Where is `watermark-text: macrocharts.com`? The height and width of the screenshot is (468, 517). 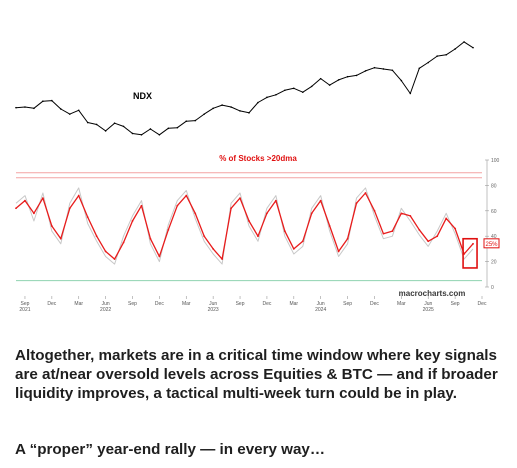
watermark-text: macrocharts.com is located at coordinates (432, 293).